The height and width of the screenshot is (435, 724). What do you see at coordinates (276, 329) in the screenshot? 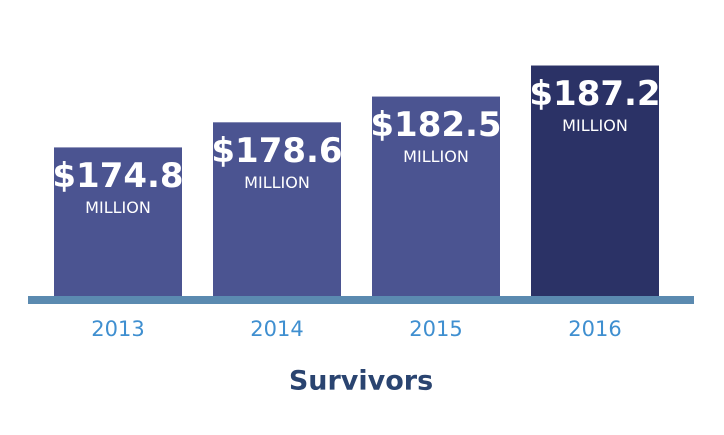
I see `x-tick-label: 2014` at bounding box center [276, 329].